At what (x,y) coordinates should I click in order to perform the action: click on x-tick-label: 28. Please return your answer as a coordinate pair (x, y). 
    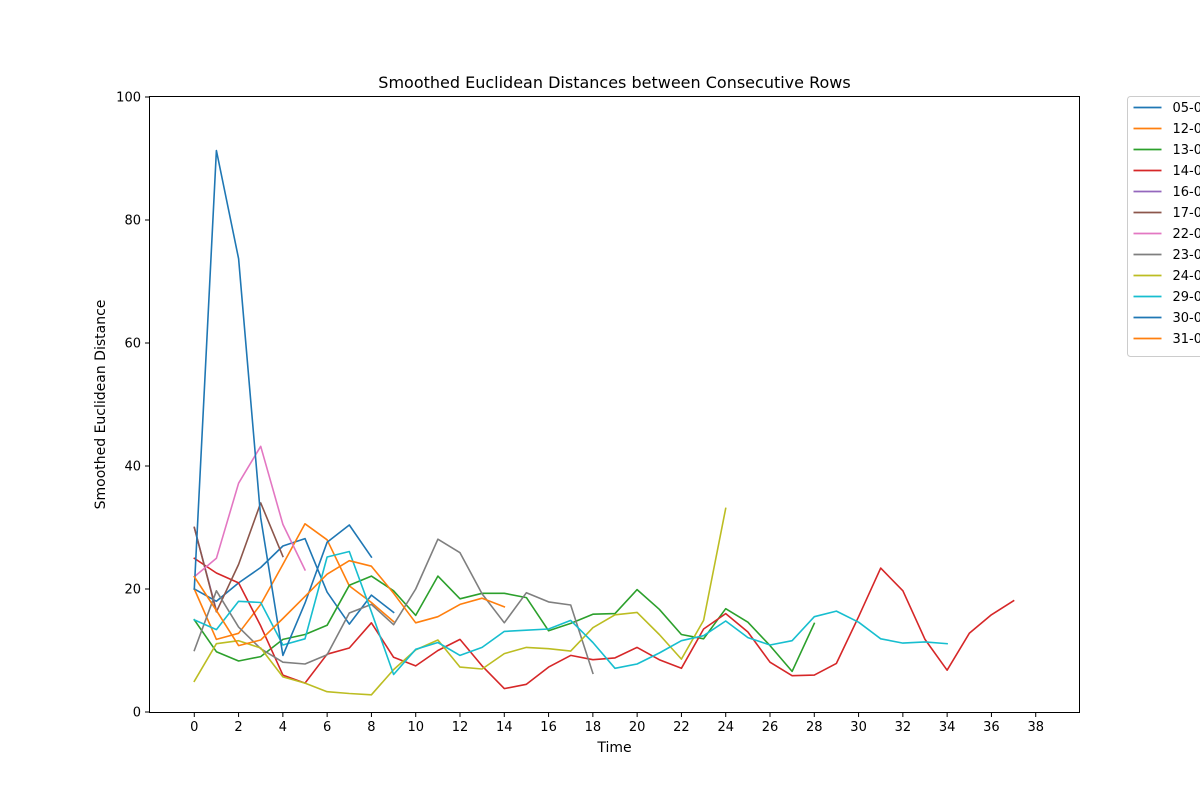
    Looking at the image, I should click on (814, 727).